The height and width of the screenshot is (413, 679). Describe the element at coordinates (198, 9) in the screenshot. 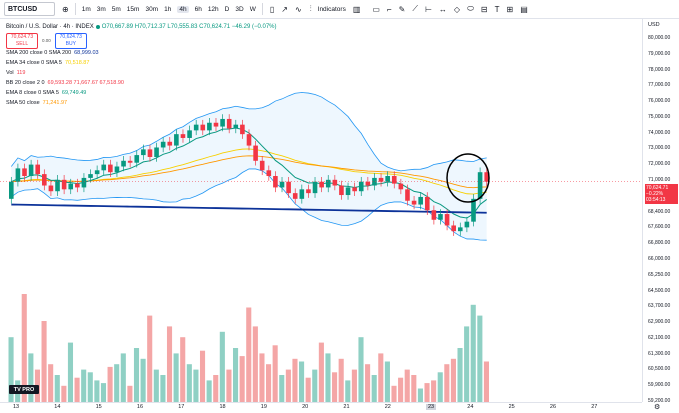

I see `interval-6h: 6h` at that location.